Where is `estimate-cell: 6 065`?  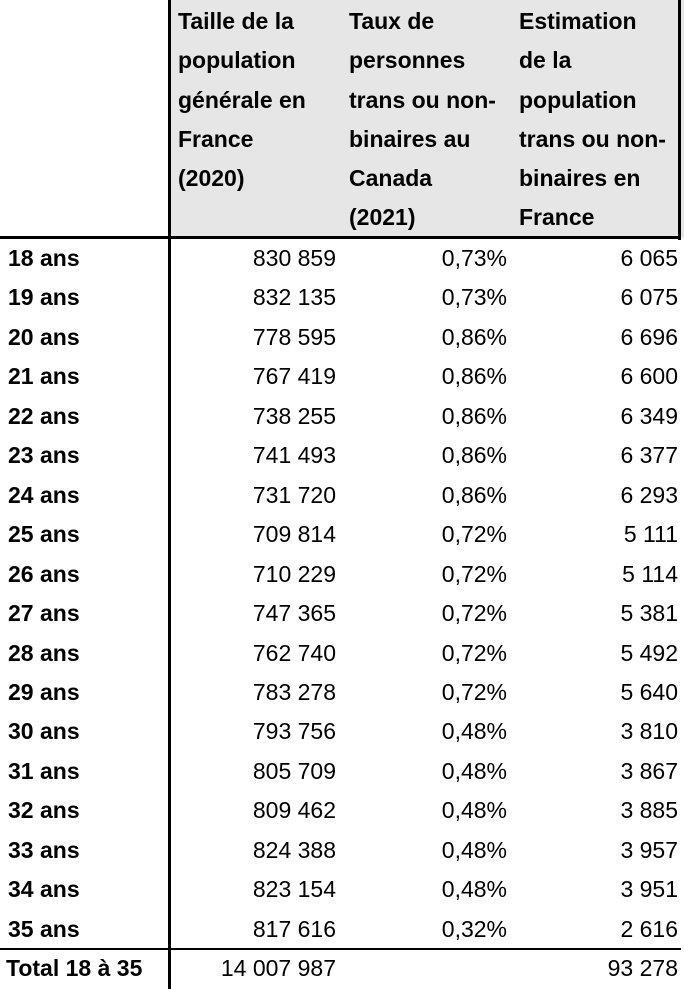
estimate-cell: 6 065 is located at coordinates (649, 258).